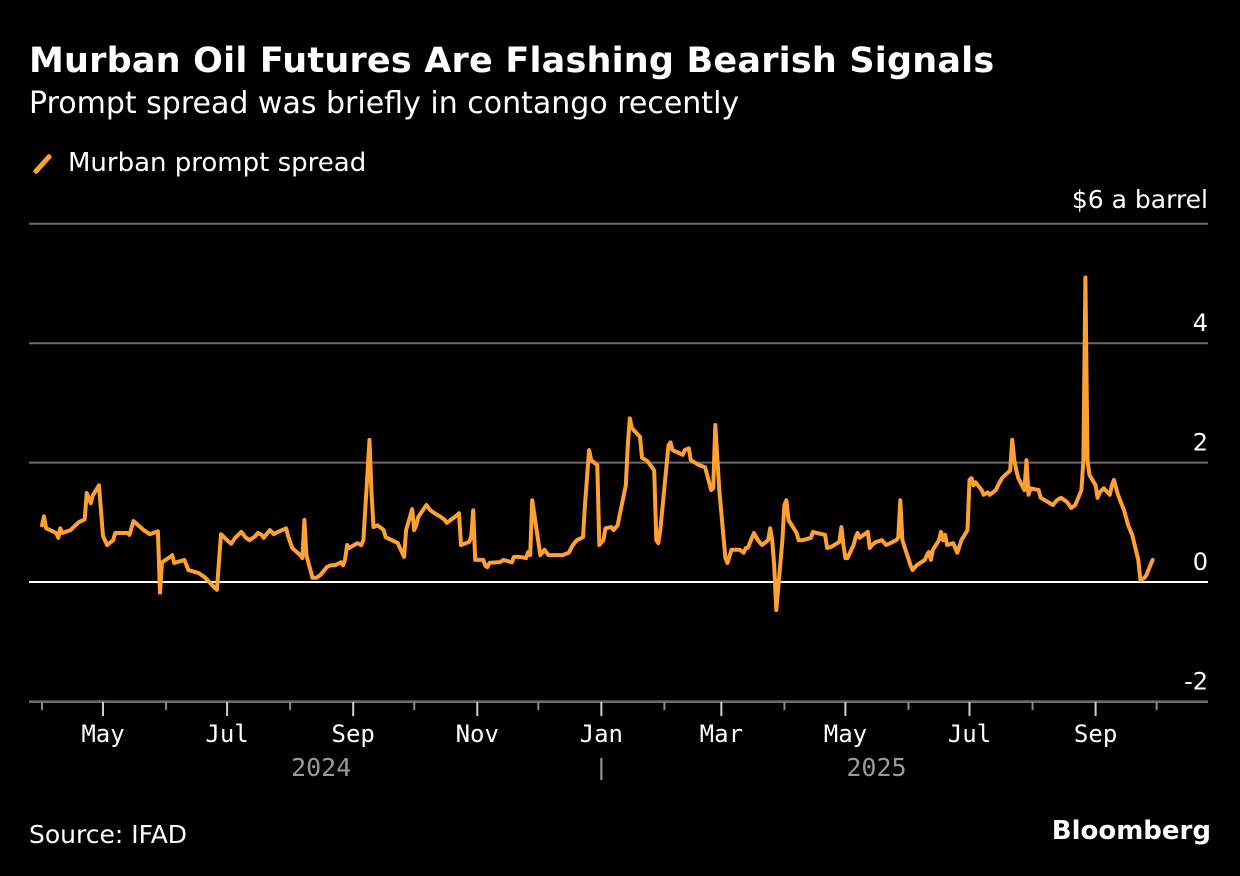 The image size is (1240, 876). Describe the element at coordinates (601, 734) in the screenshot. I see `x-tick-label: Jan` at that location.